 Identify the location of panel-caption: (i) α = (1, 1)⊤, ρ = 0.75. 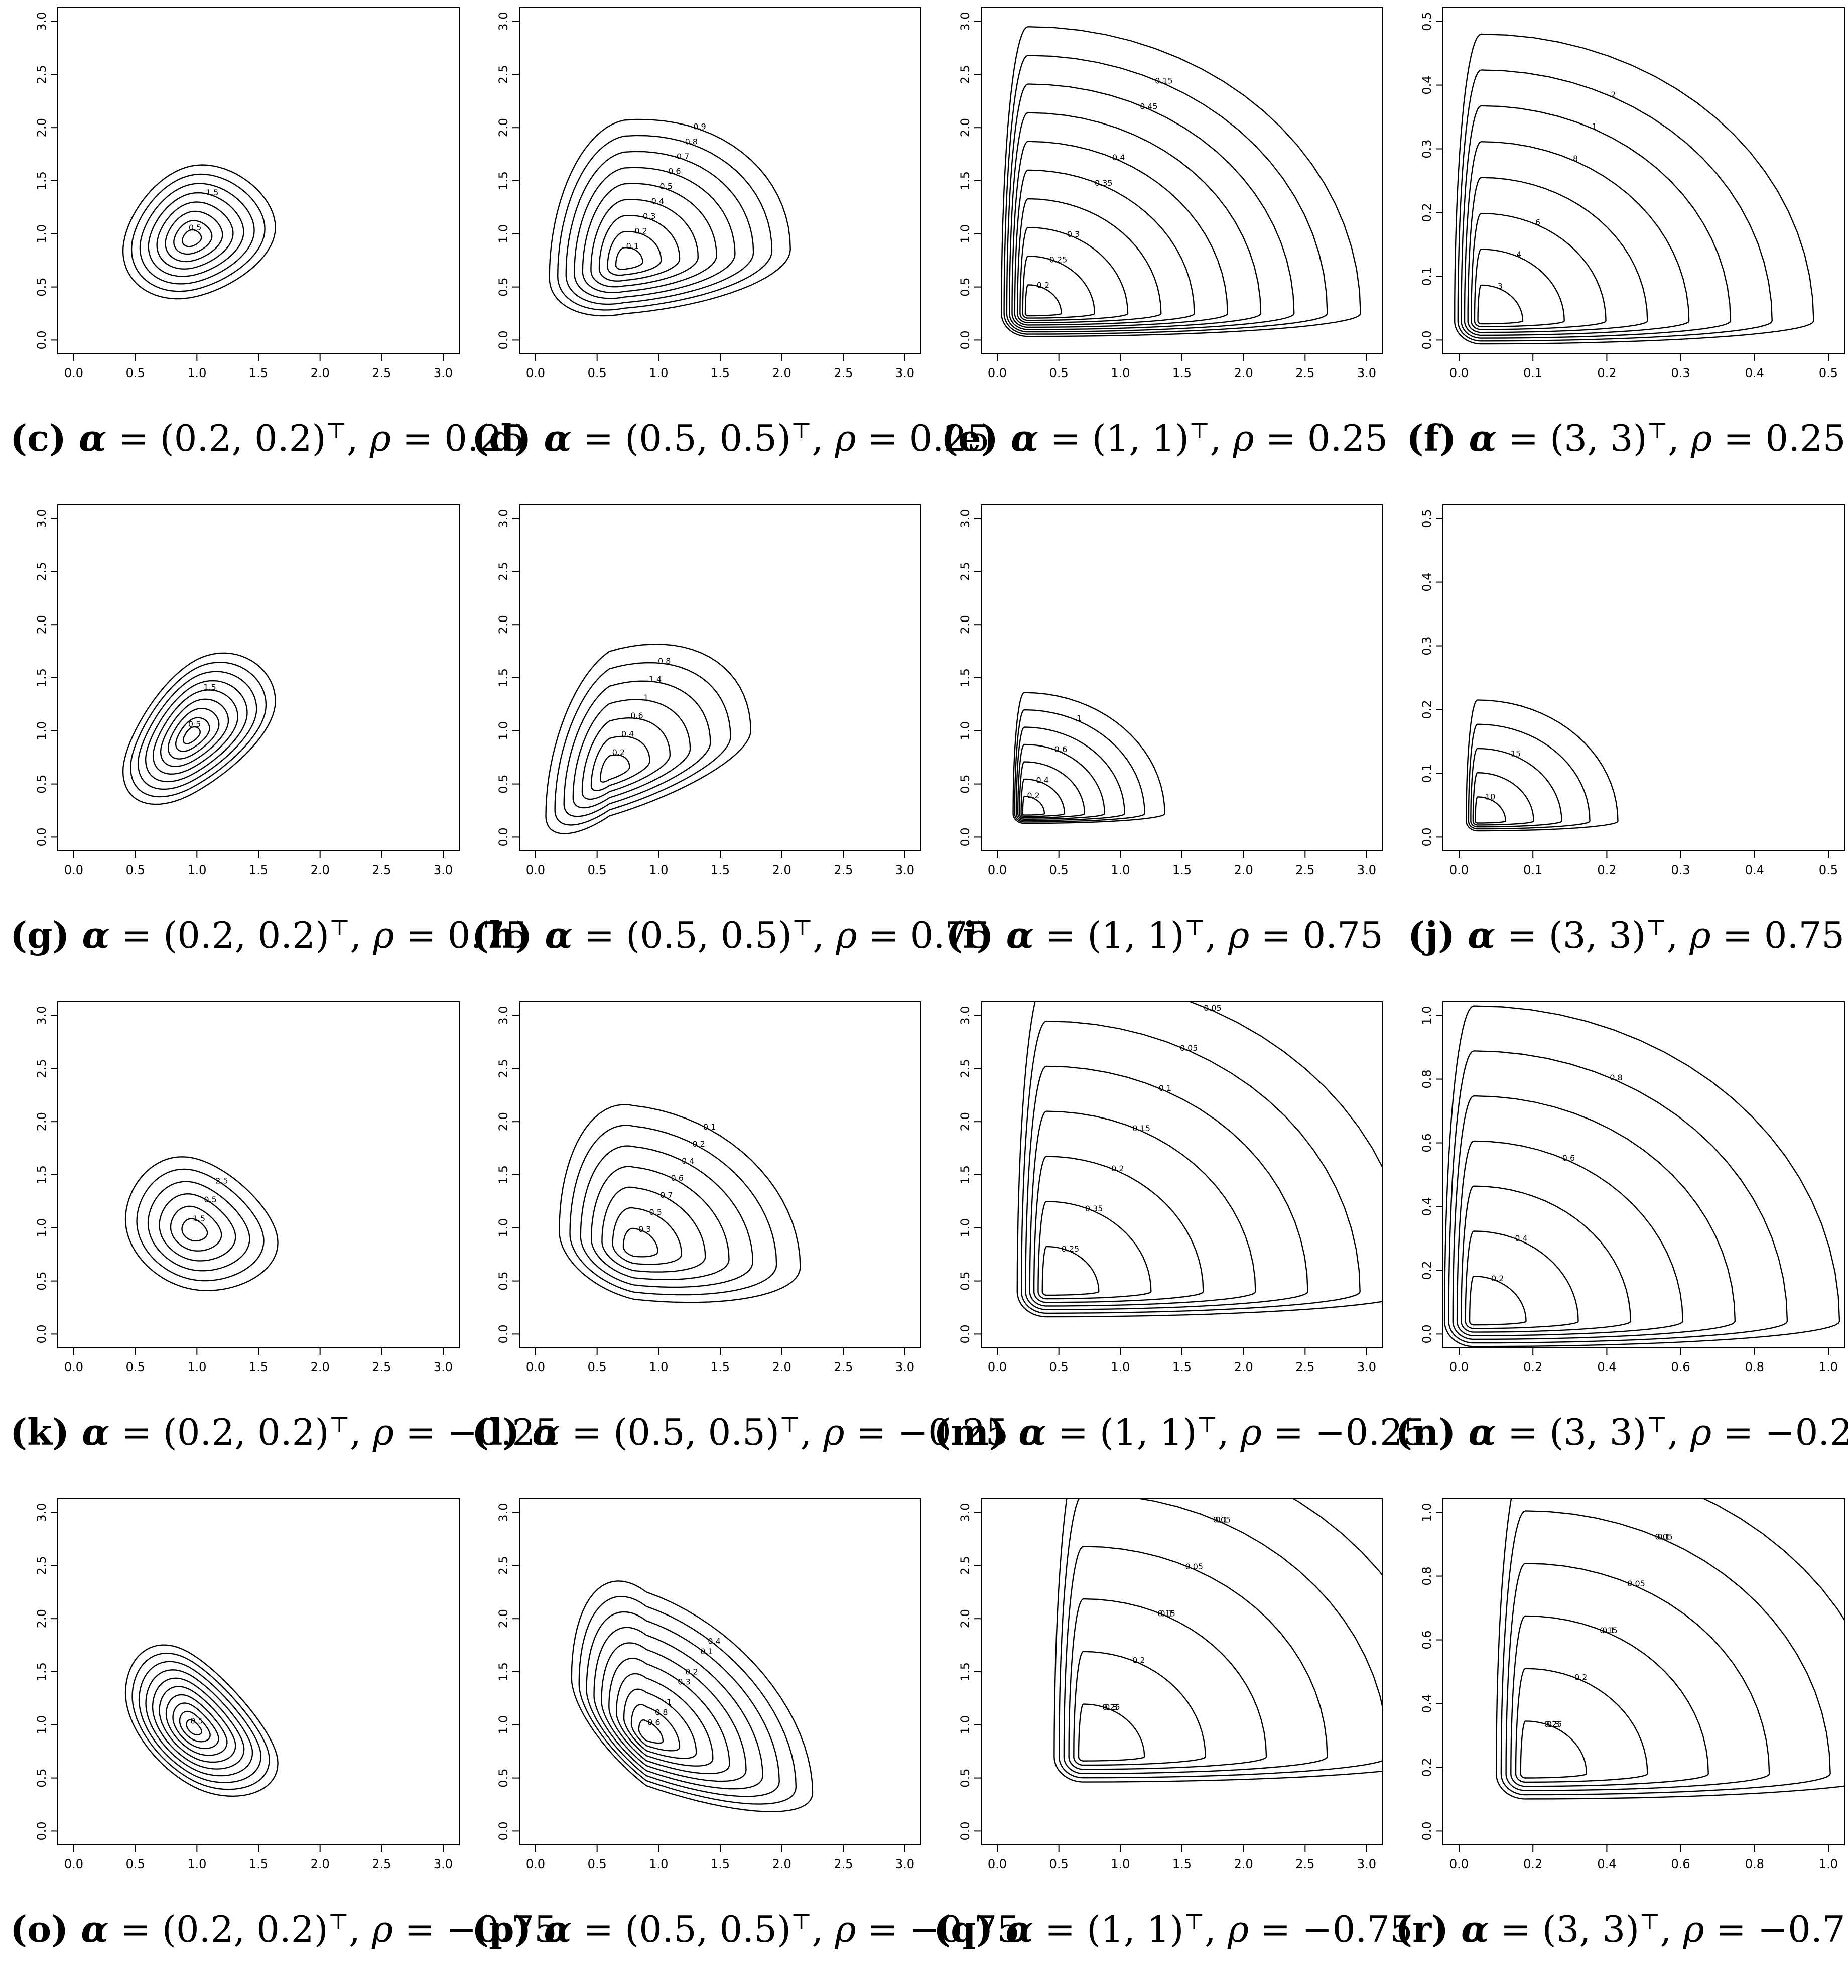
(1164, 935).